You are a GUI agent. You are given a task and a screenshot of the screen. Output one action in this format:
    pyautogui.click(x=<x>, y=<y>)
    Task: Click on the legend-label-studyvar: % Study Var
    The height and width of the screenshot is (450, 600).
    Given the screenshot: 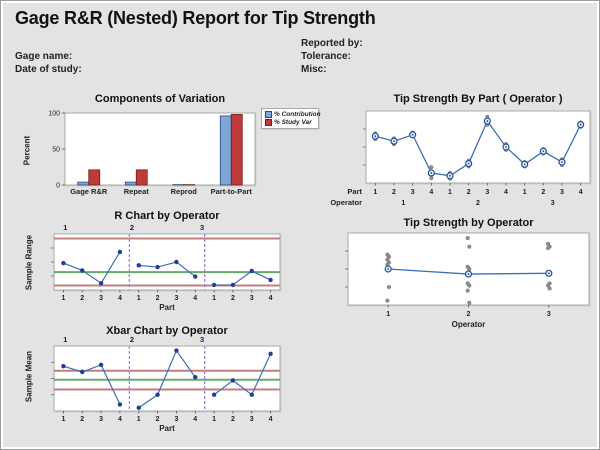 What is the action you would take?
    pyautogui.click(x=293, y=122)
    